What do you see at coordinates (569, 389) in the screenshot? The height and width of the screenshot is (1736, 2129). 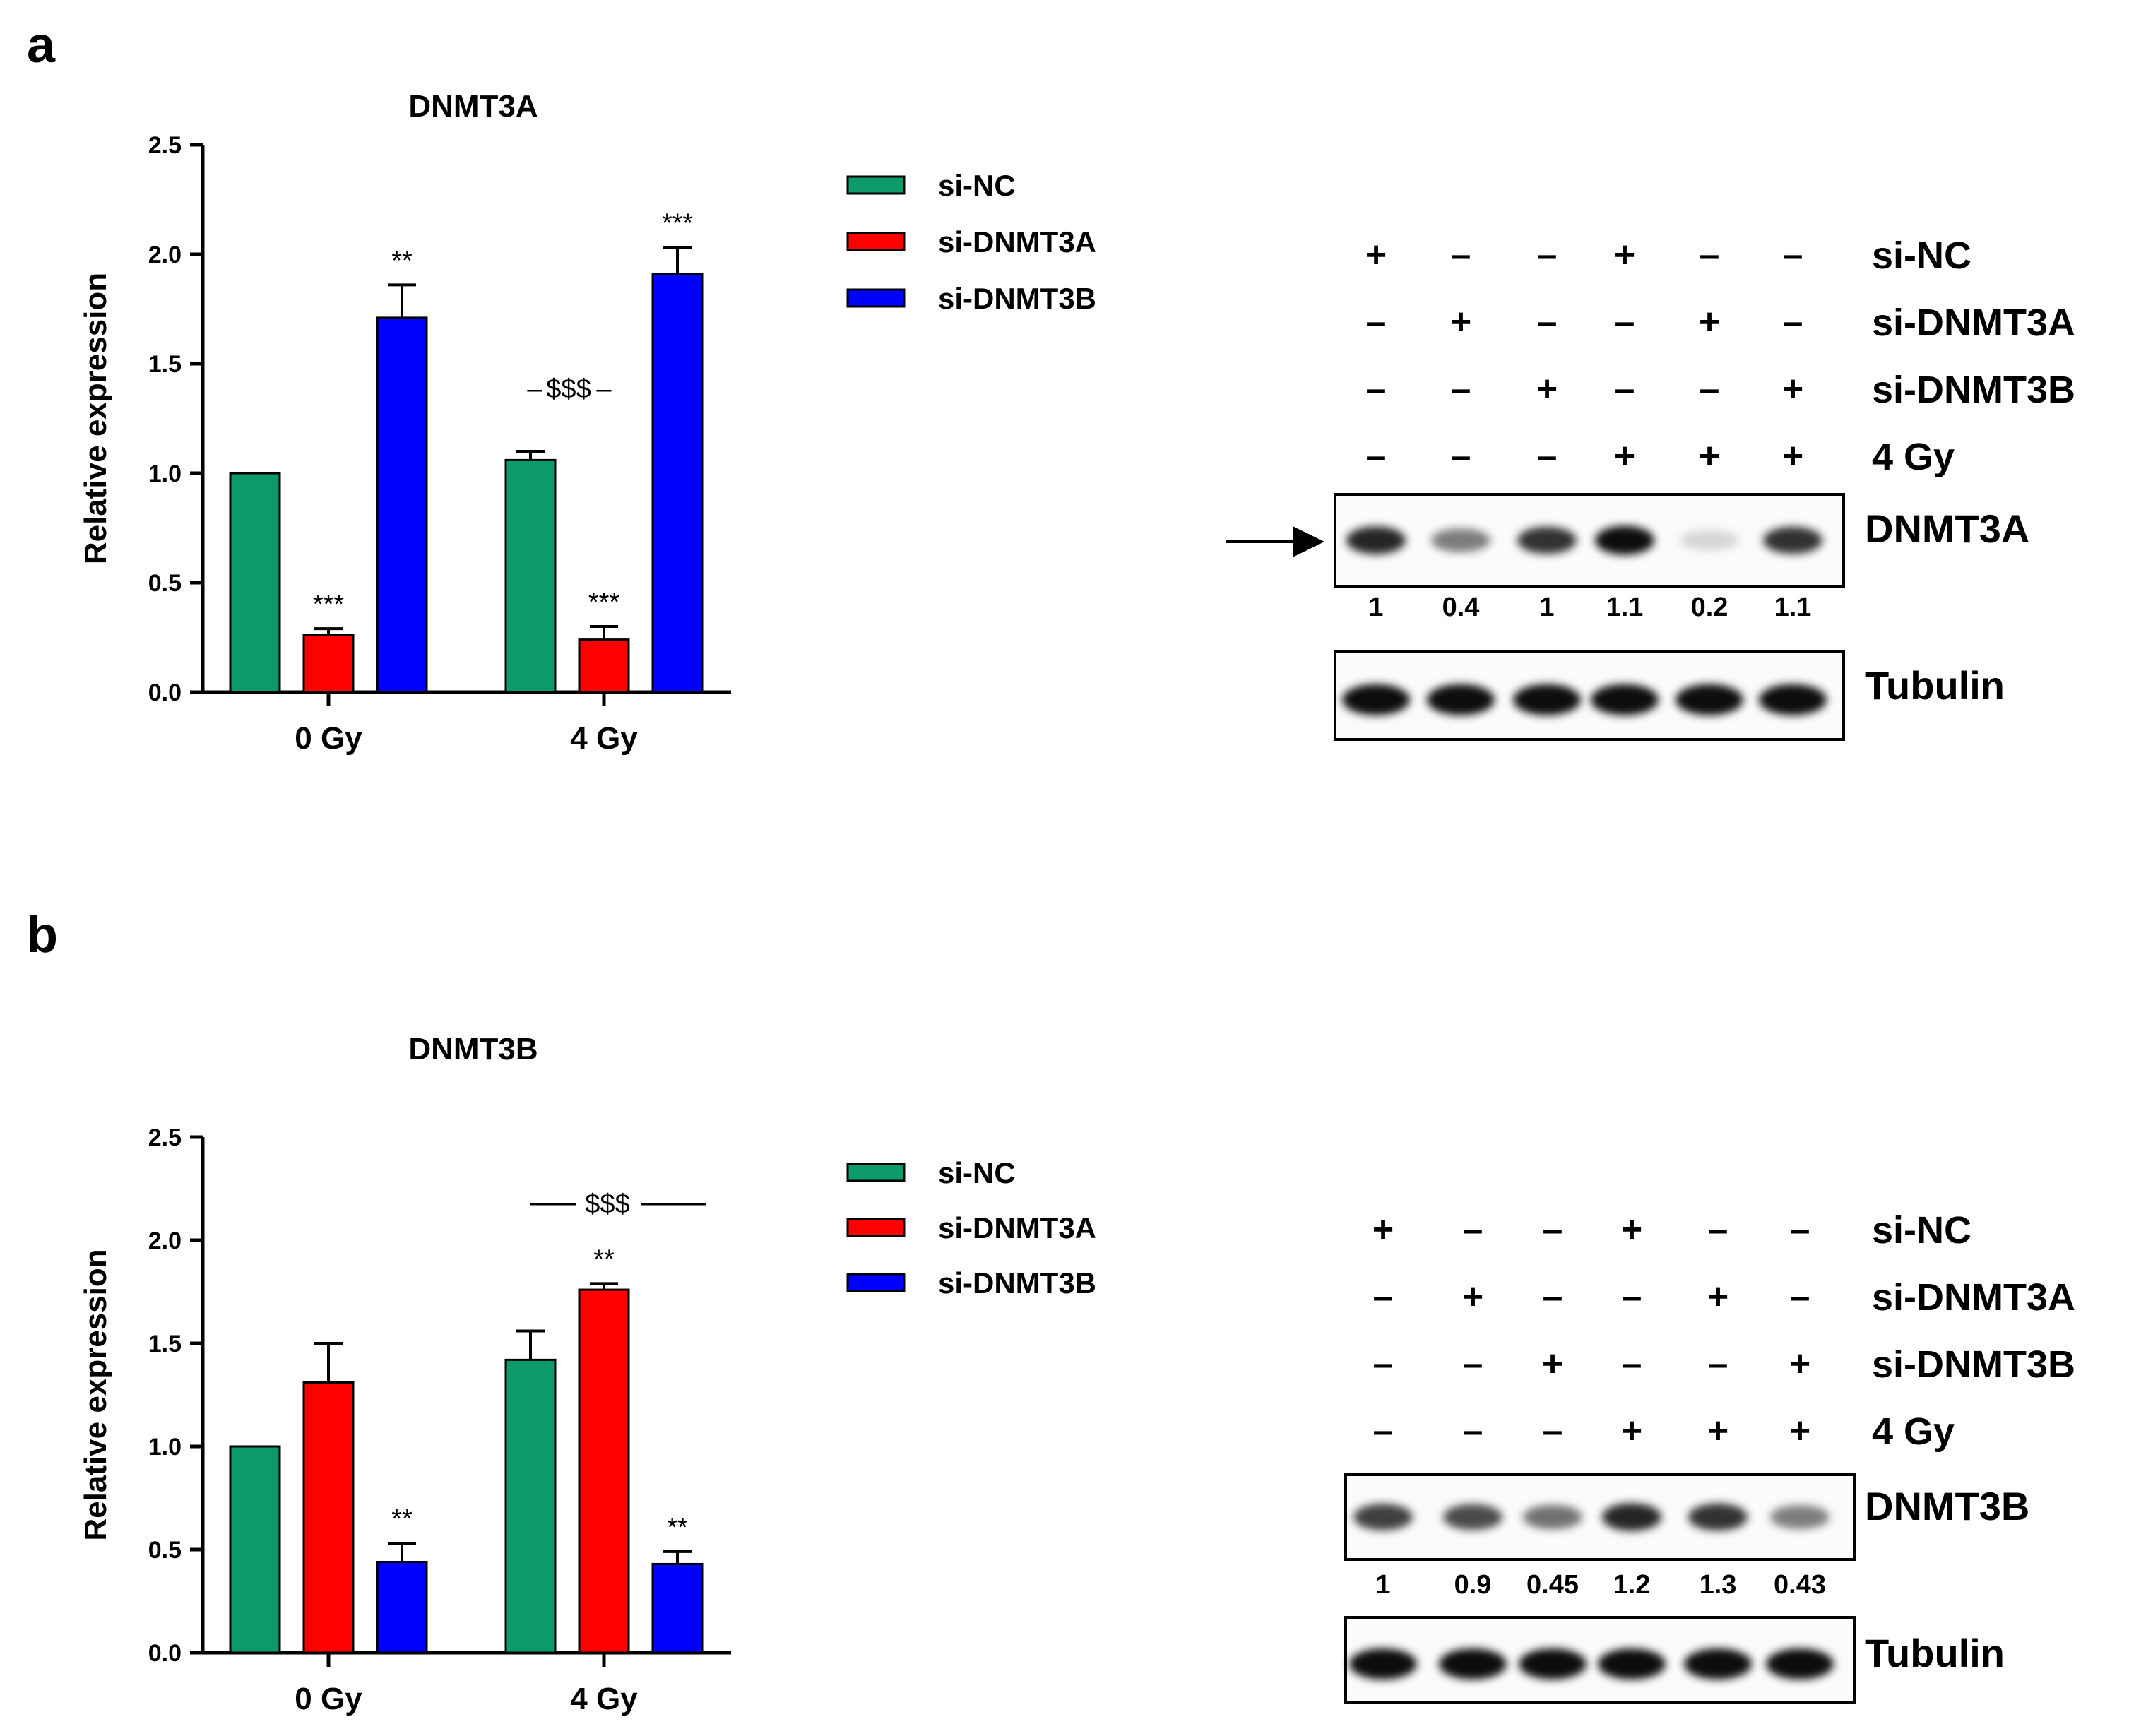 I see `chart-a-group-annotation: $$$` at bounding box center [569, 389].